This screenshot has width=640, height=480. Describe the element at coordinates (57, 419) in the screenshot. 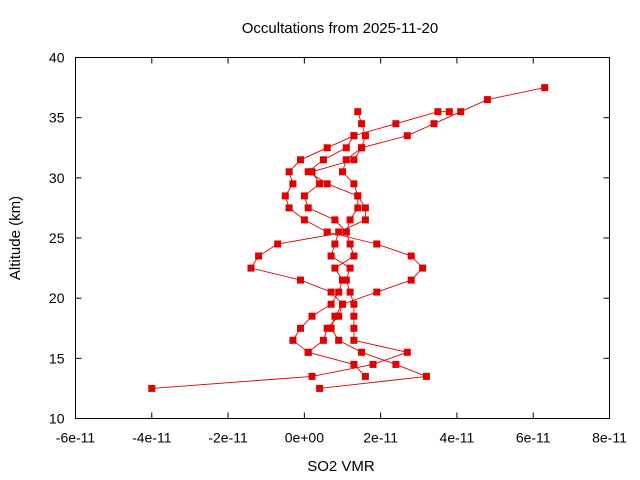

I see `y-tick-label: 10` at that location.